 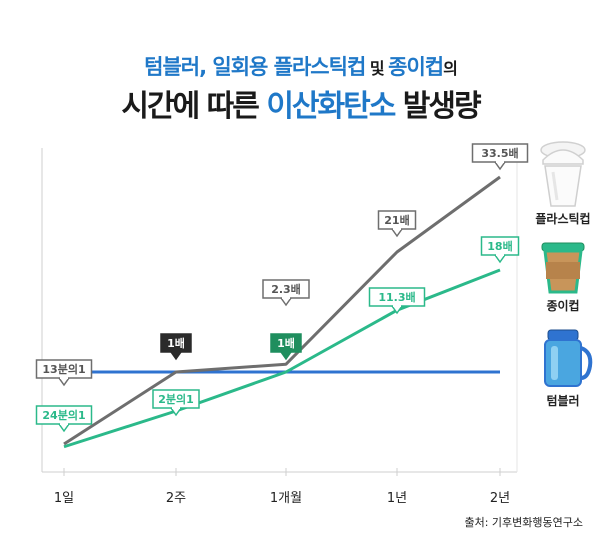 I want to click on data-label-paper-1m: 1배, so click(x=286, y=347).